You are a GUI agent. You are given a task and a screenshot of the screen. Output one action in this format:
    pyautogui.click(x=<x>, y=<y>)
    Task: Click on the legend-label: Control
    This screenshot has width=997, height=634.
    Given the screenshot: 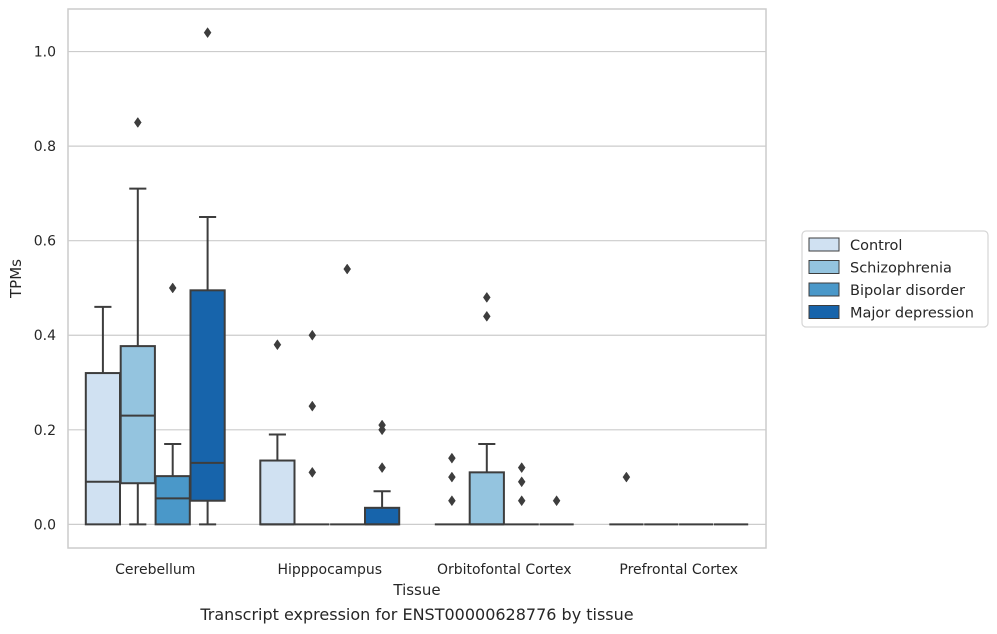 What is the action you would take?
    pyautogui.click(x=876, y=246)
    